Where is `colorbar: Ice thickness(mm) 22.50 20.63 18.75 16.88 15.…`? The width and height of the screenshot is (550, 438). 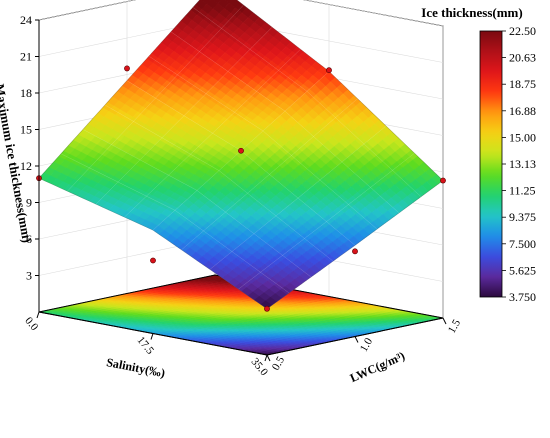 colorbar: Ice thickness(mm) 22.50 20.63 18.75 16.88 15.… is located at coordinates (478, 154).